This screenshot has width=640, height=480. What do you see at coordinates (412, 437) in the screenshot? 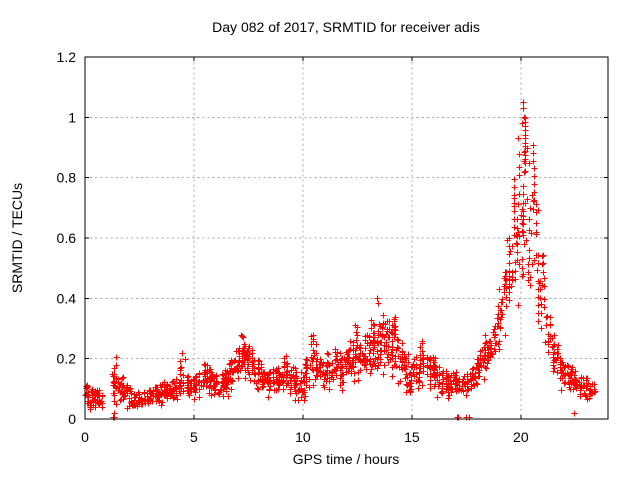
I see `x-tick-label: 15` at bounding box center [412, 437].